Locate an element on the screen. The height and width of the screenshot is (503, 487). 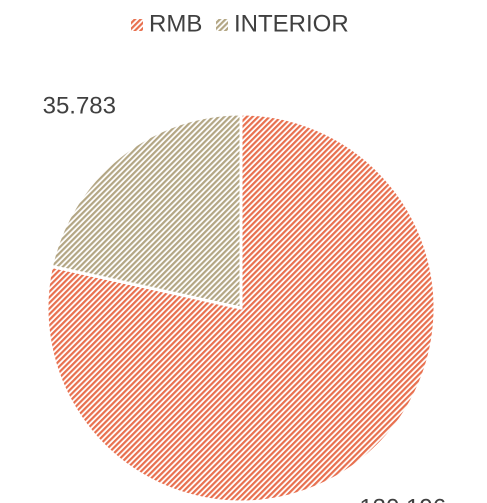
legend-label: RMB is located at coordinates (175, 23).